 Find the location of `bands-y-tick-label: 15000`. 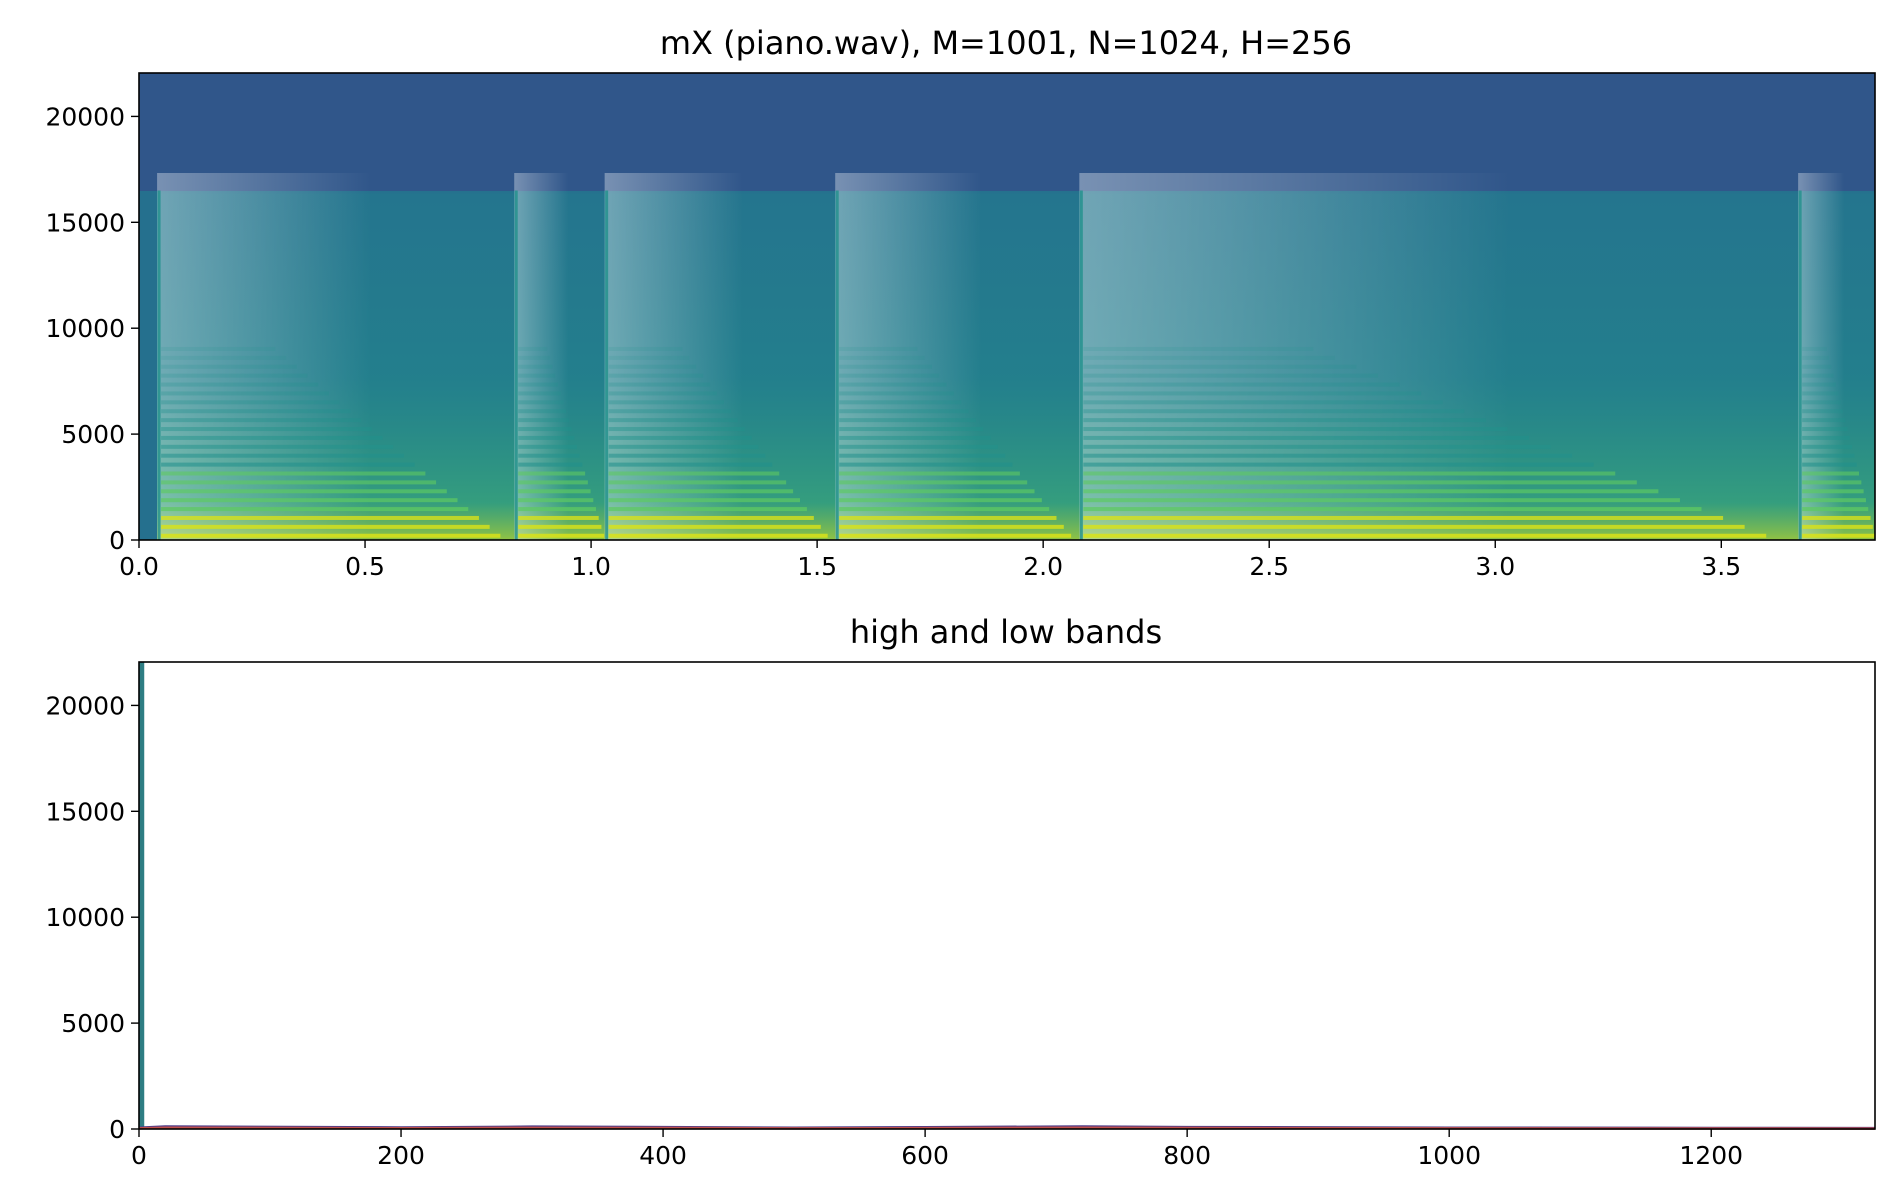

bands-y-tick-label: 15000 is located at coordinates (85, 811).